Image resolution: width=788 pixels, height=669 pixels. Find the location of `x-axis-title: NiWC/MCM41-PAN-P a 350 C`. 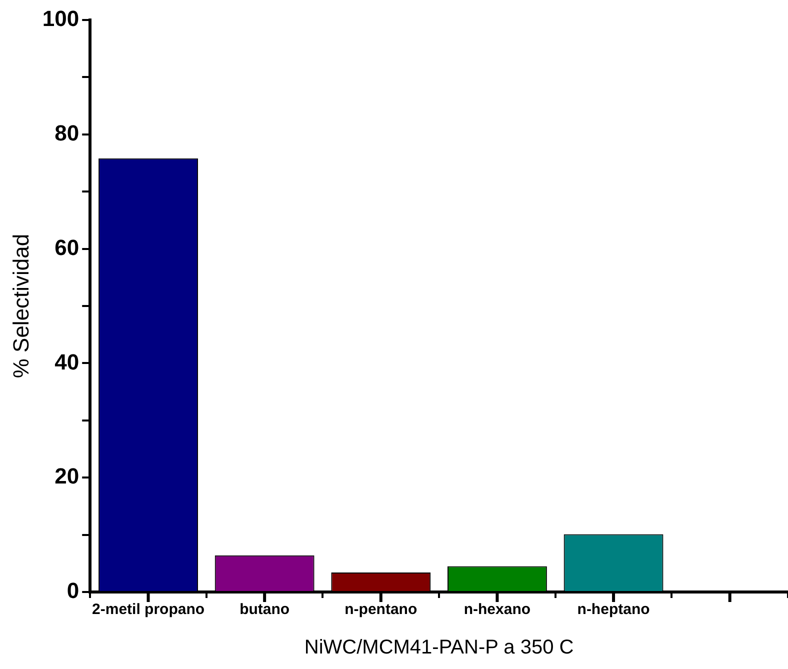

x-axis-title: NiWC/MCM41-PAN-P a 350 C is located at coordinates (439, 647).